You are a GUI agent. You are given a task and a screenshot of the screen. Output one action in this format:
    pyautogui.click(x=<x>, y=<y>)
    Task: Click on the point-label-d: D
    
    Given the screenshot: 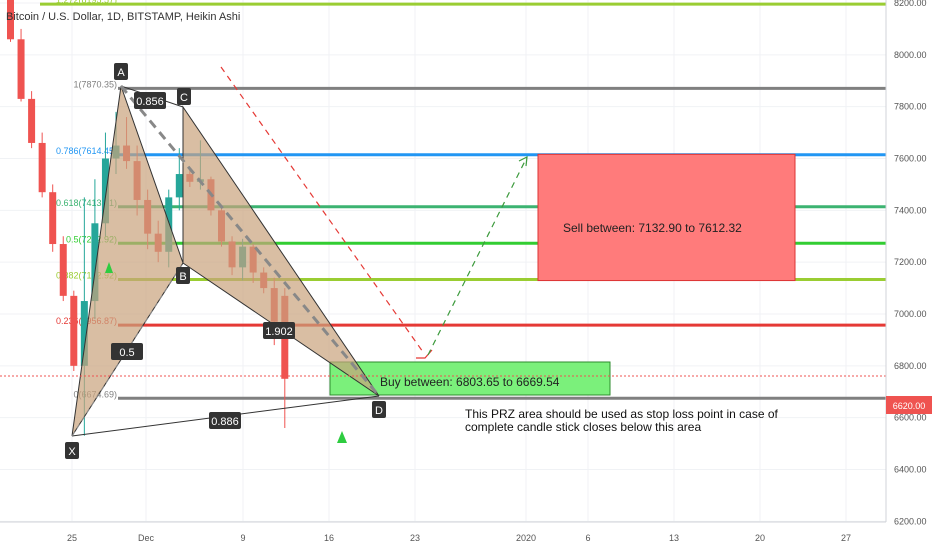 What is the action you would take?
    pyautogui.click(x=379, y=411)
    